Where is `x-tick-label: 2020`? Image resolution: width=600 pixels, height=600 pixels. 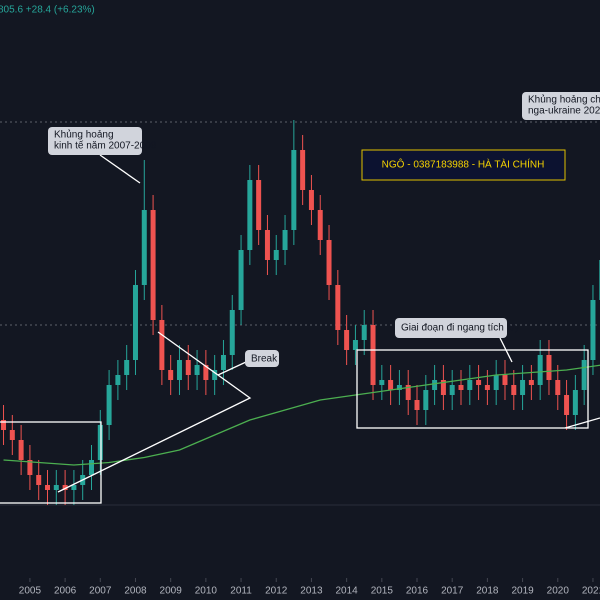
x-tick-label: 2020 is located at coordinates (558, 591).